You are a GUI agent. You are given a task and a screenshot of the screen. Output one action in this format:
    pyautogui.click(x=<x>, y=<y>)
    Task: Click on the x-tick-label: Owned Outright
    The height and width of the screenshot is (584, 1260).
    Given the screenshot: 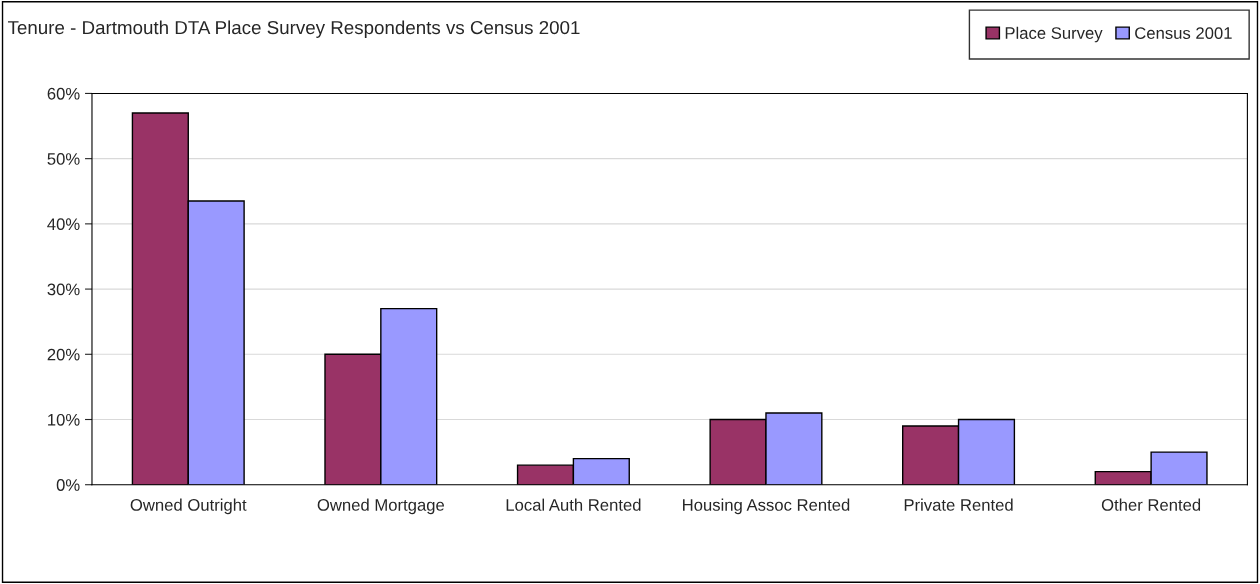 What is the action you would take?
    pyautogui.click(x=188, y=506)
    